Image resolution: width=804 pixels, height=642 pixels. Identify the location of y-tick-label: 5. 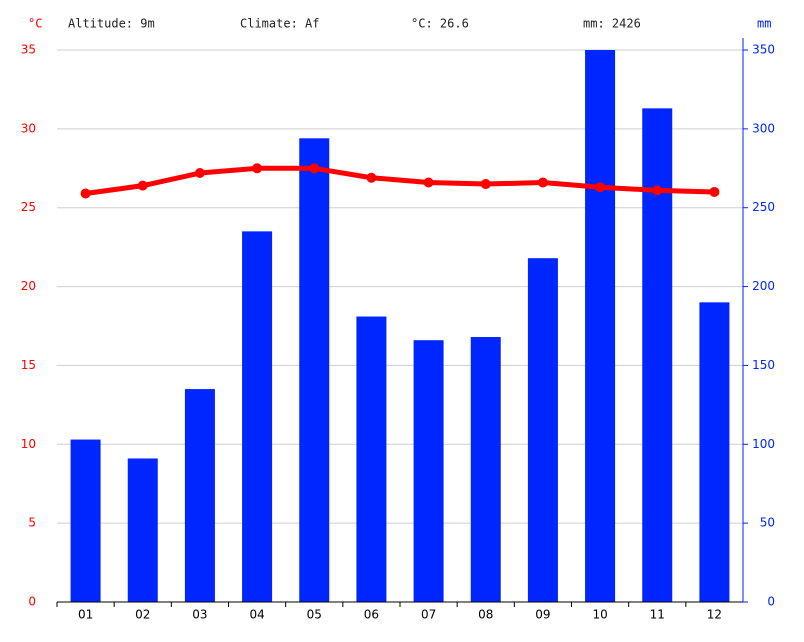
(32, 523).